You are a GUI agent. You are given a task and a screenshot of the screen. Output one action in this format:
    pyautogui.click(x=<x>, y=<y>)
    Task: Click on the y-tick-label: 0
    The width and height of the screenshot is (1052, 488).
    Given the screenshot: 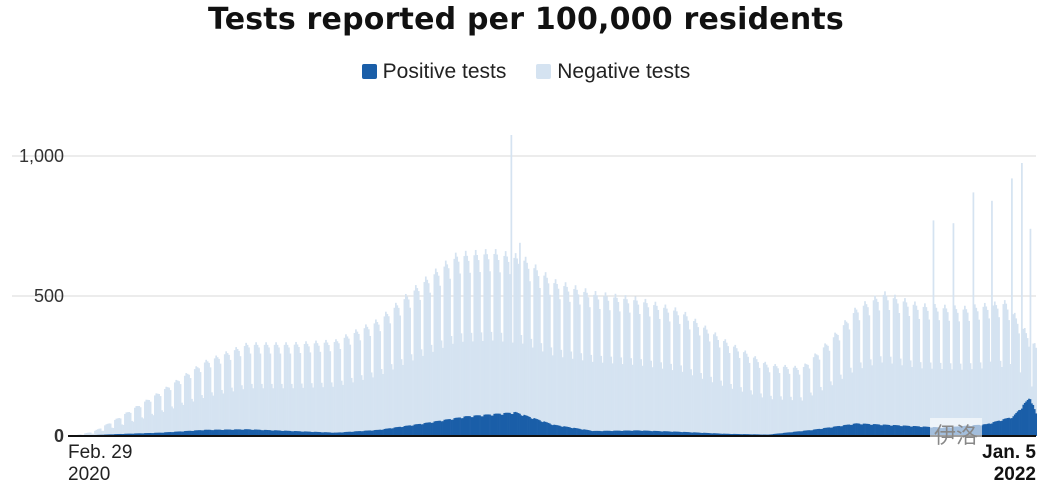 What is the action you would take?
    pyautogui.click(x=59, y=436)
    